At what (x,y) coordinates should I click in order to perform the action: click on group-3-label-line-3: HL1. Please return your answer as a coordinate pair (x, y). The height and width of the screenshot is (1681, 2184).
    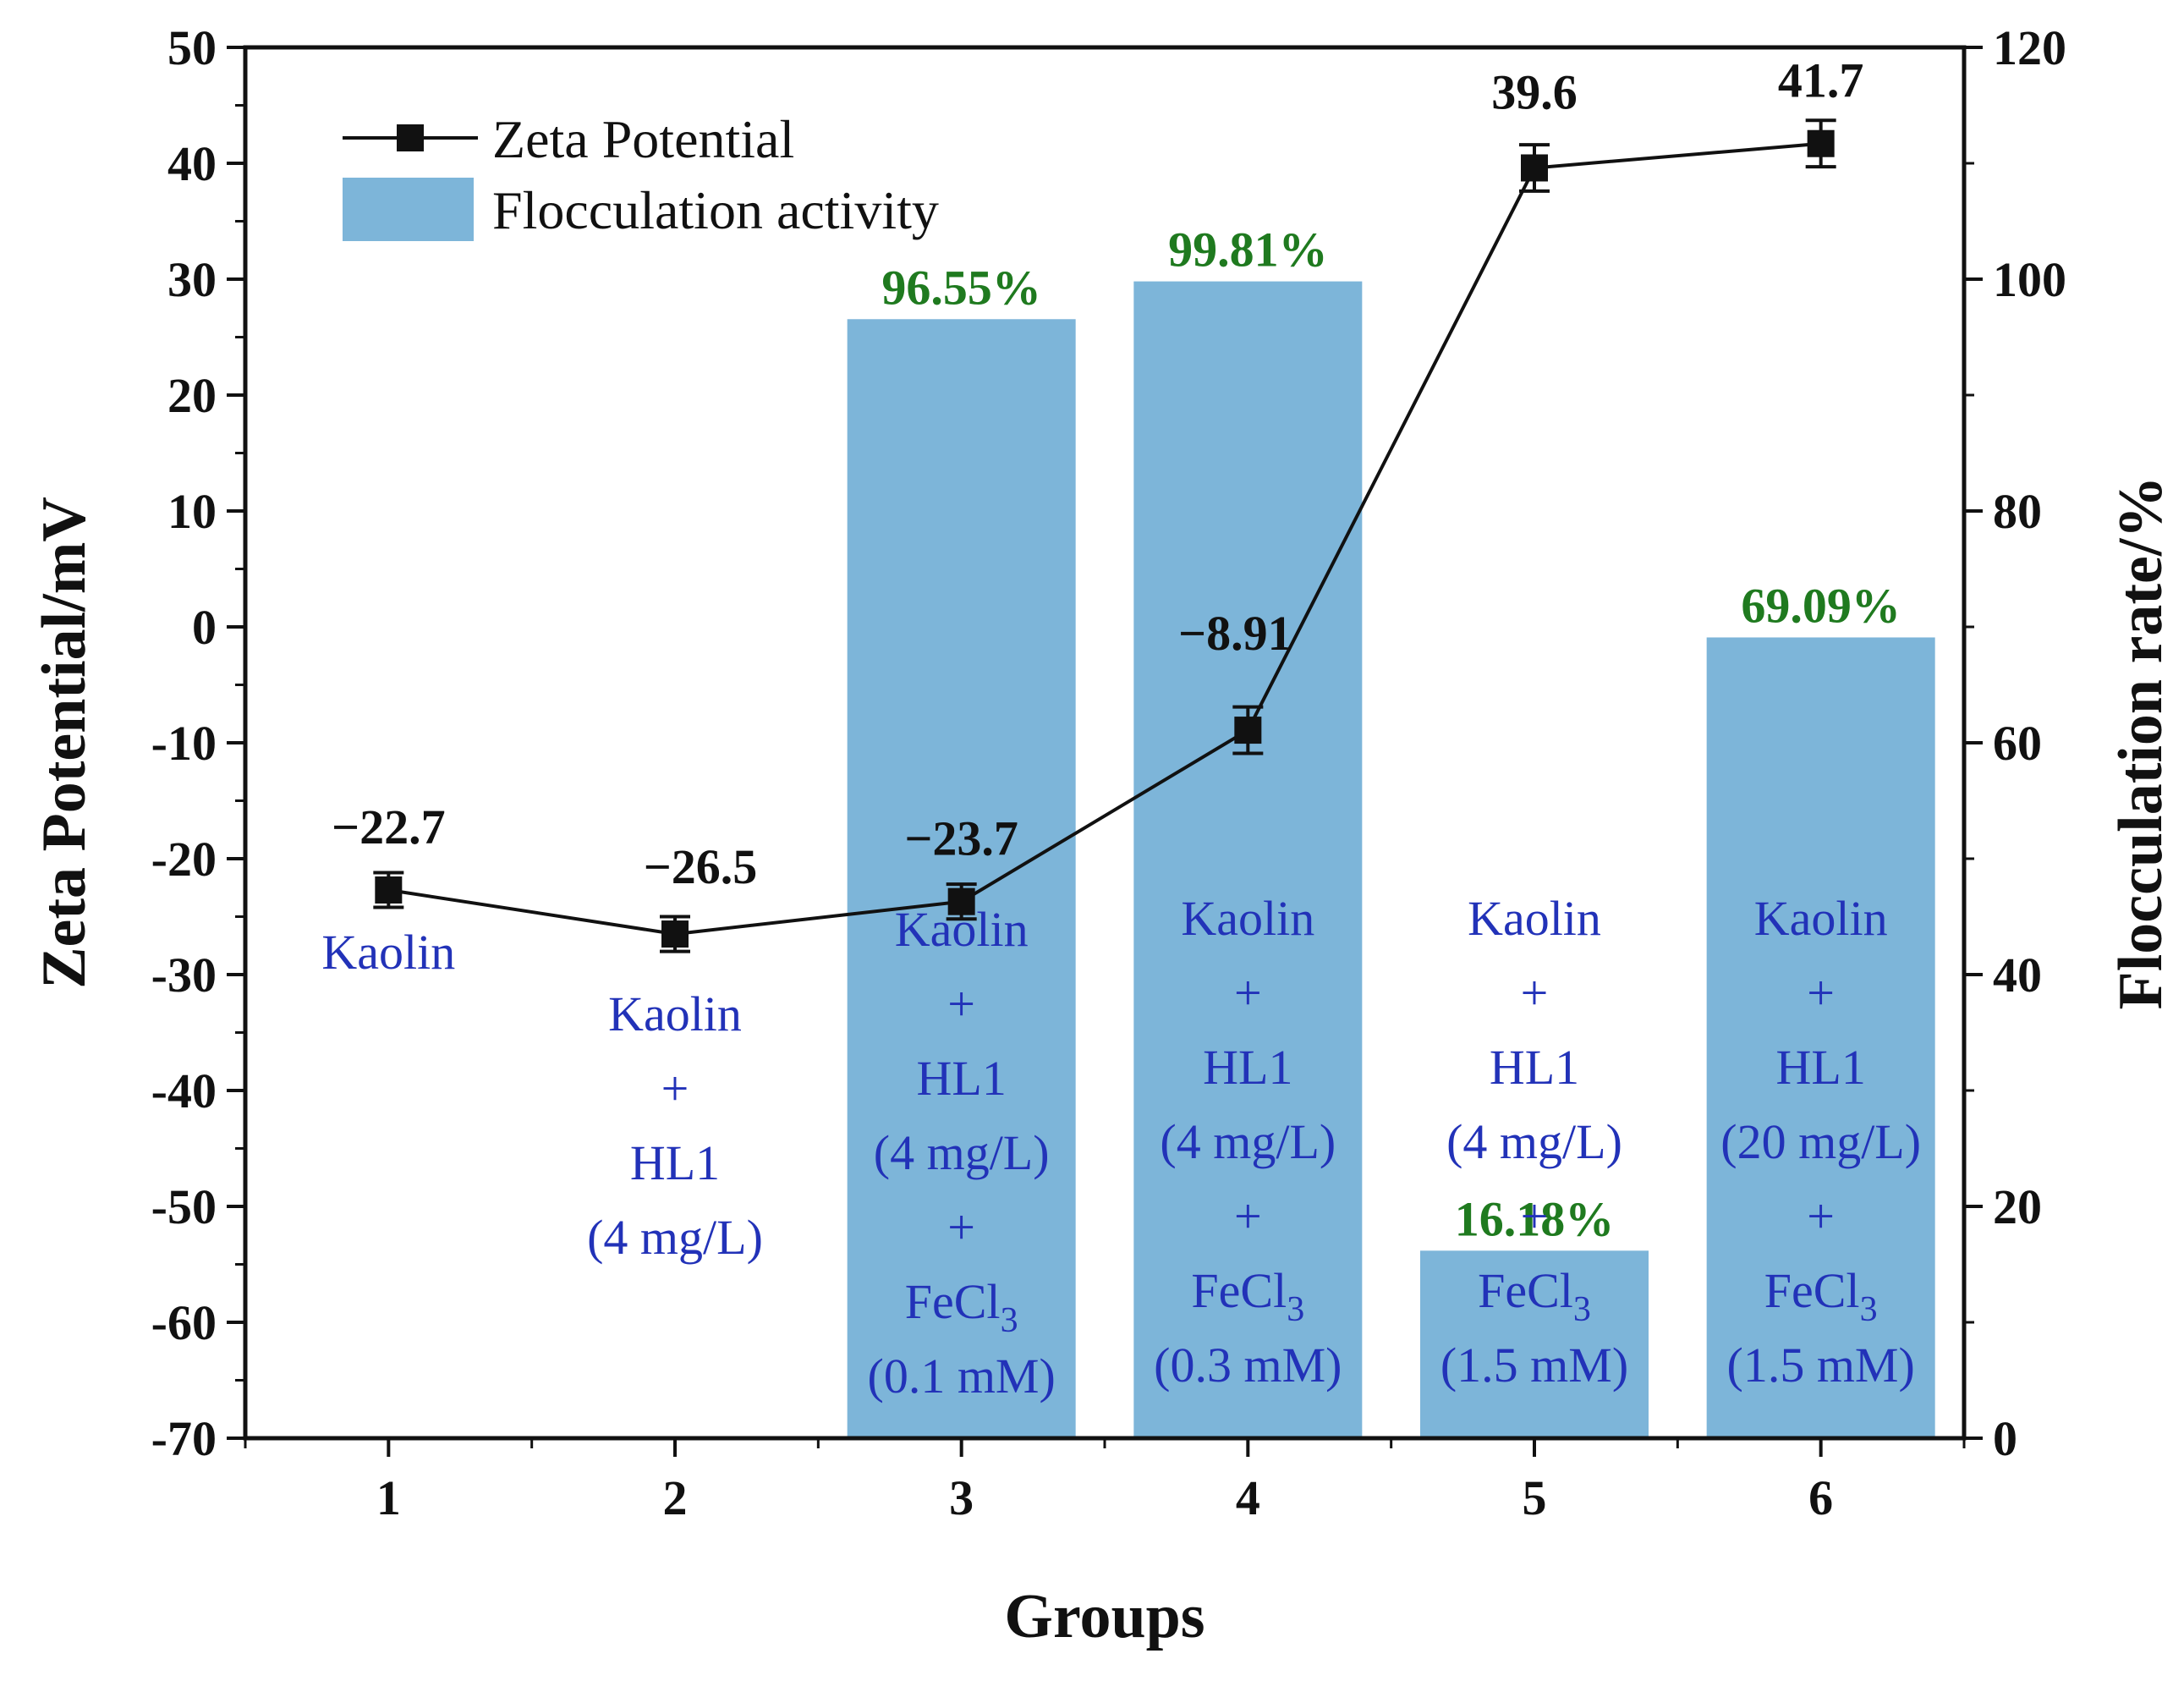
    Looking at the image, I should click on (962, 1078).